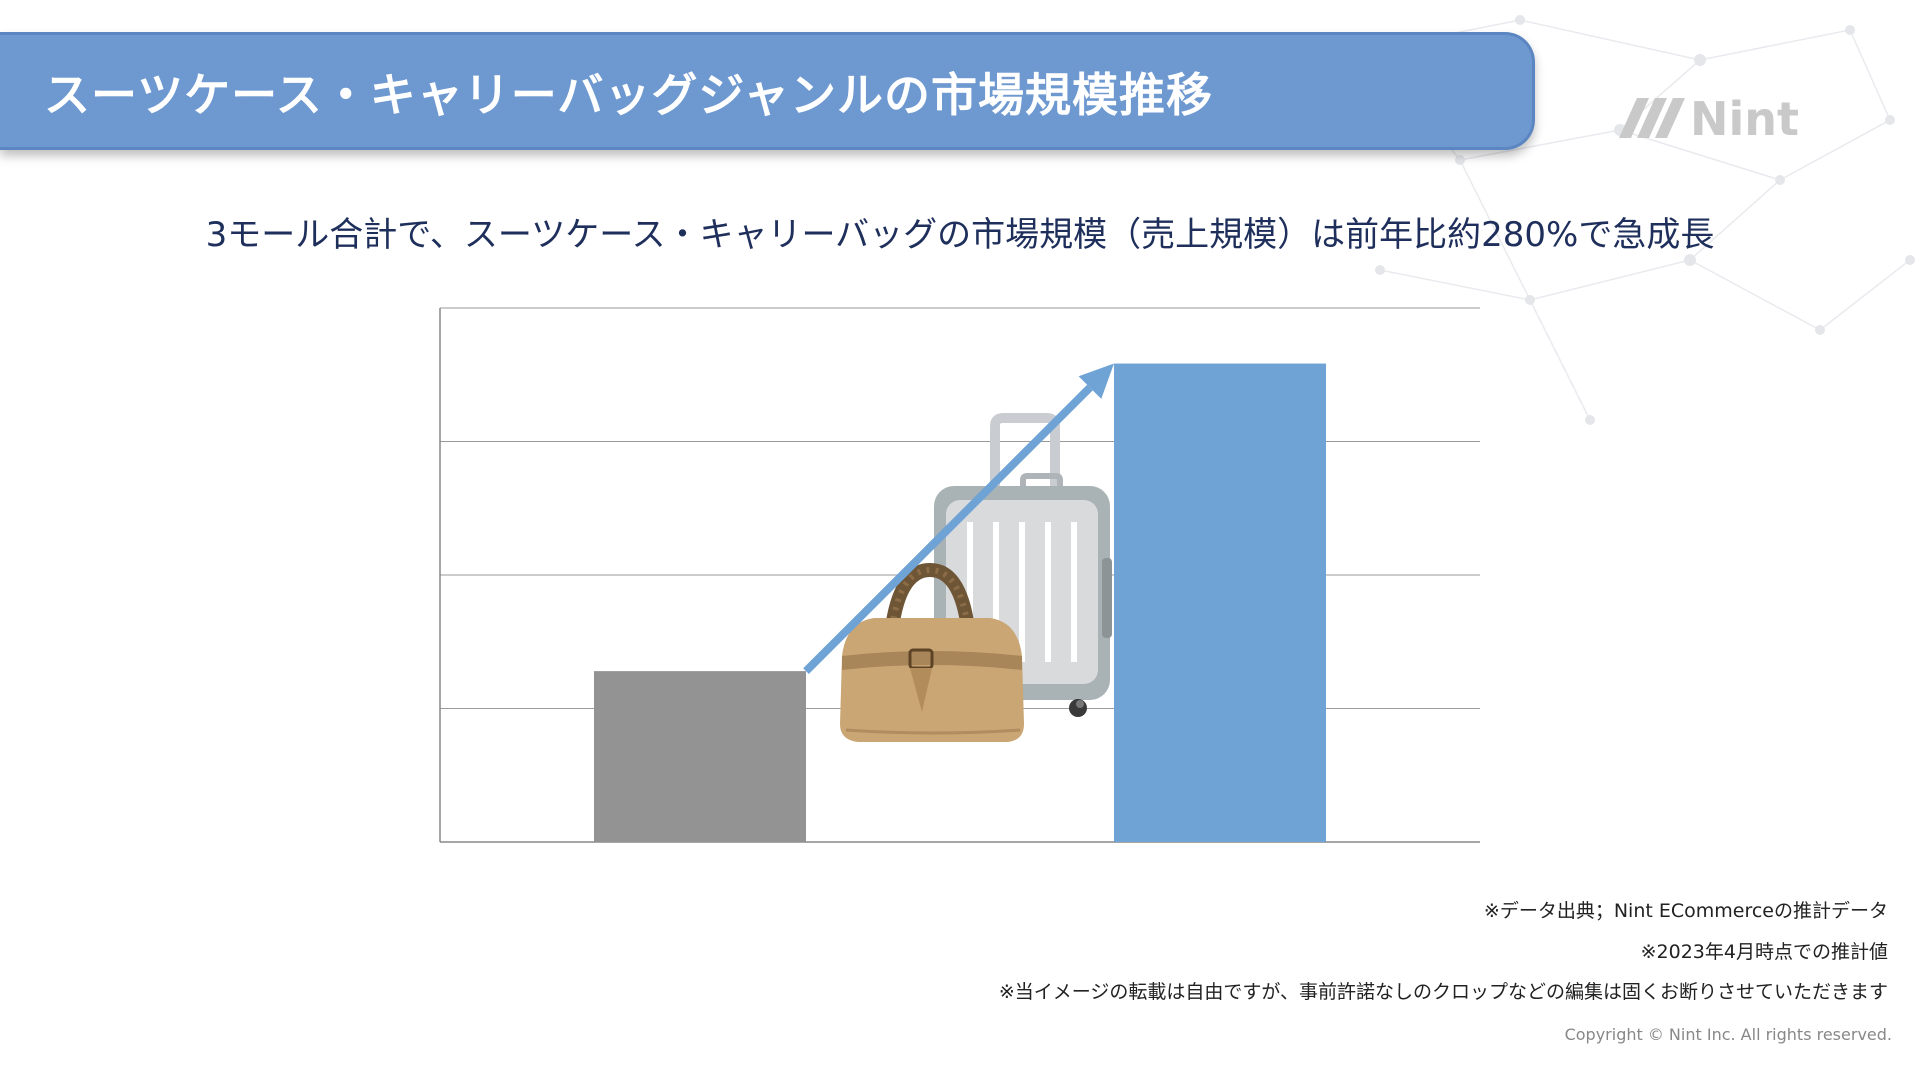 This screenshot has height=1080, width=1920. I want to click on logo-text: Nint, so click(1745, 119).